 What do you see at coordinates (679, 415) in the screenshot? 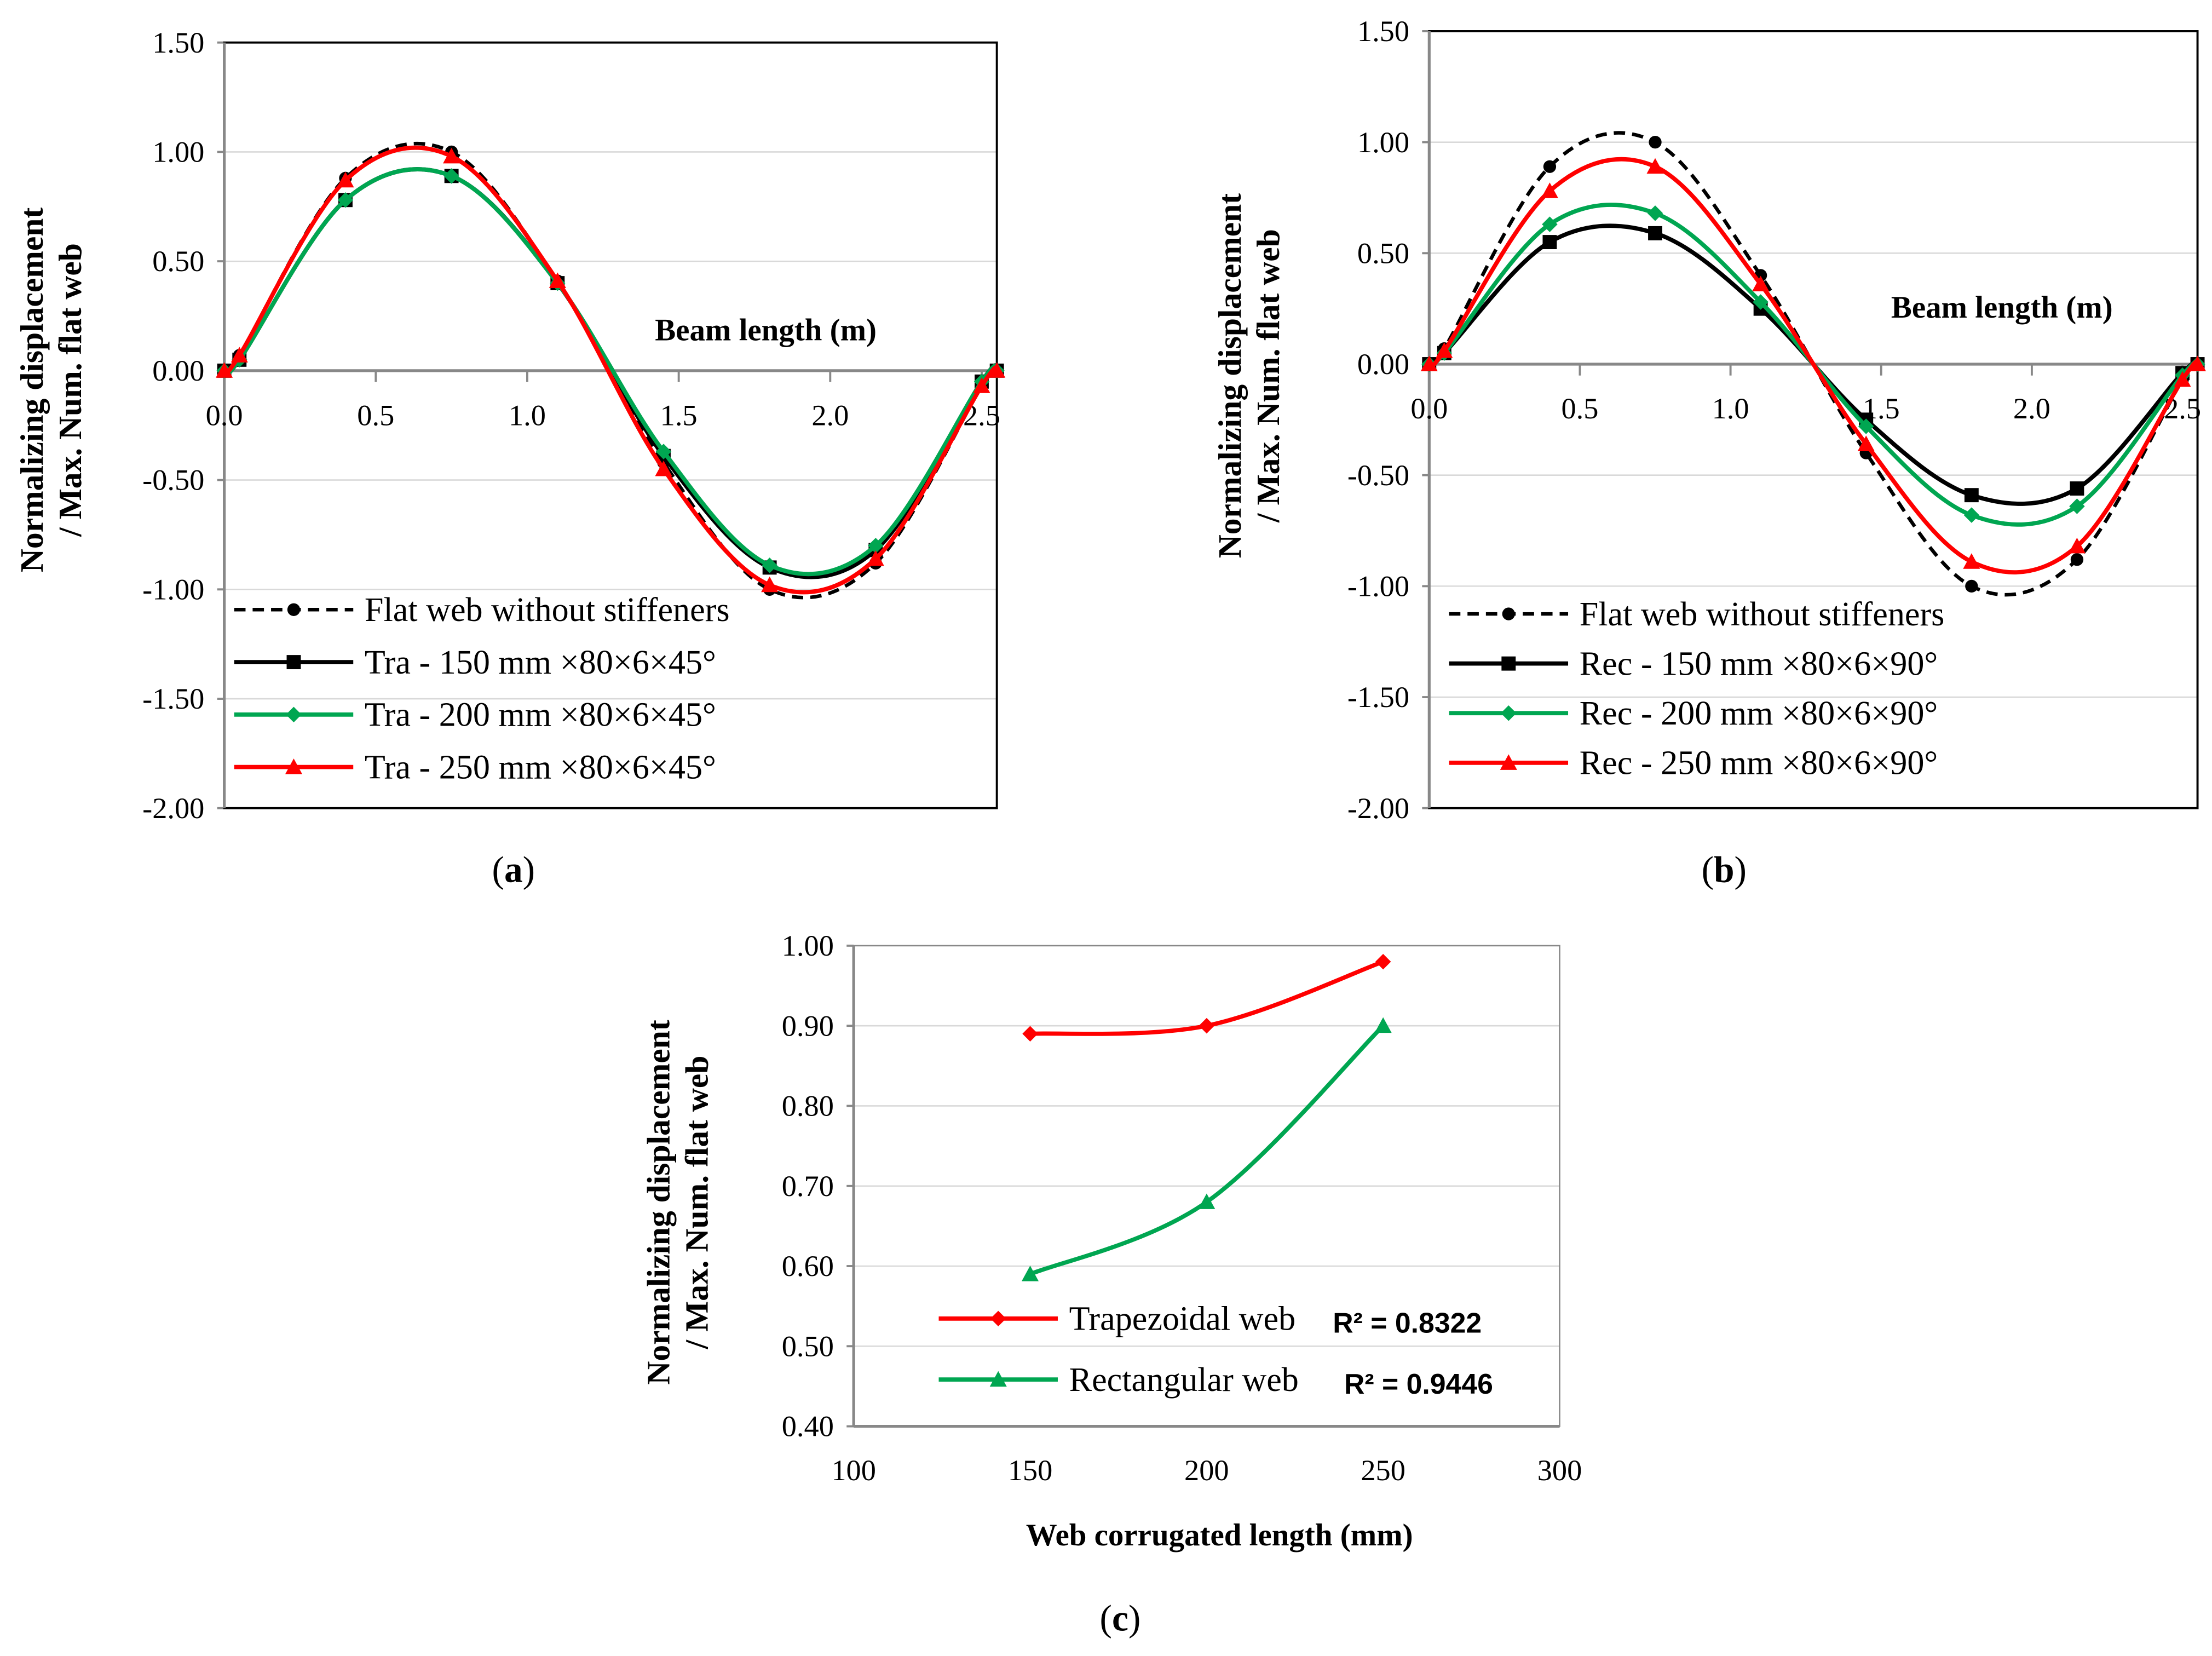
I see `x-tick-label: 1.5` at bounding box center [679, 415].